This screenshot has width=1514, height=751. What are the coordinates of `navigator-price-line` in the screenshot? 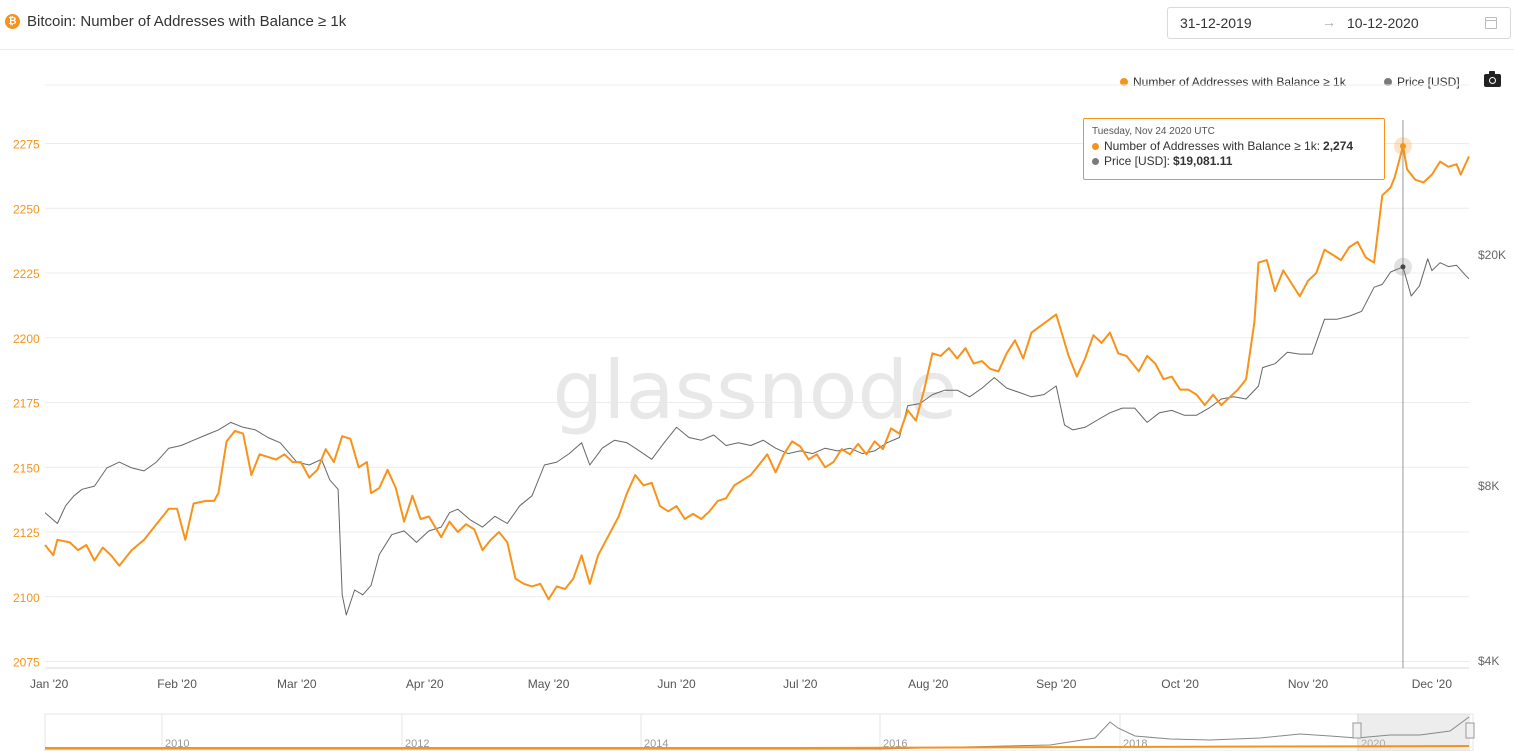 It's located at (757, 733).